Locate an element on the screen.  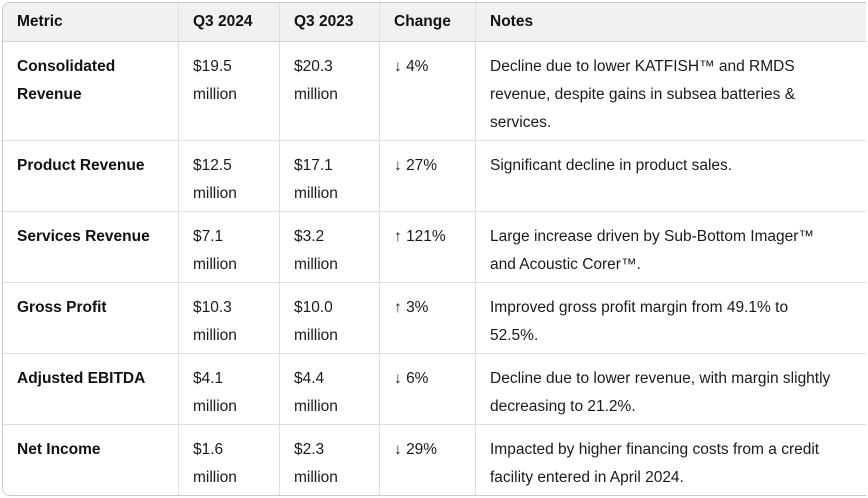
change-value: 4% is located at coordinates (417, 66).